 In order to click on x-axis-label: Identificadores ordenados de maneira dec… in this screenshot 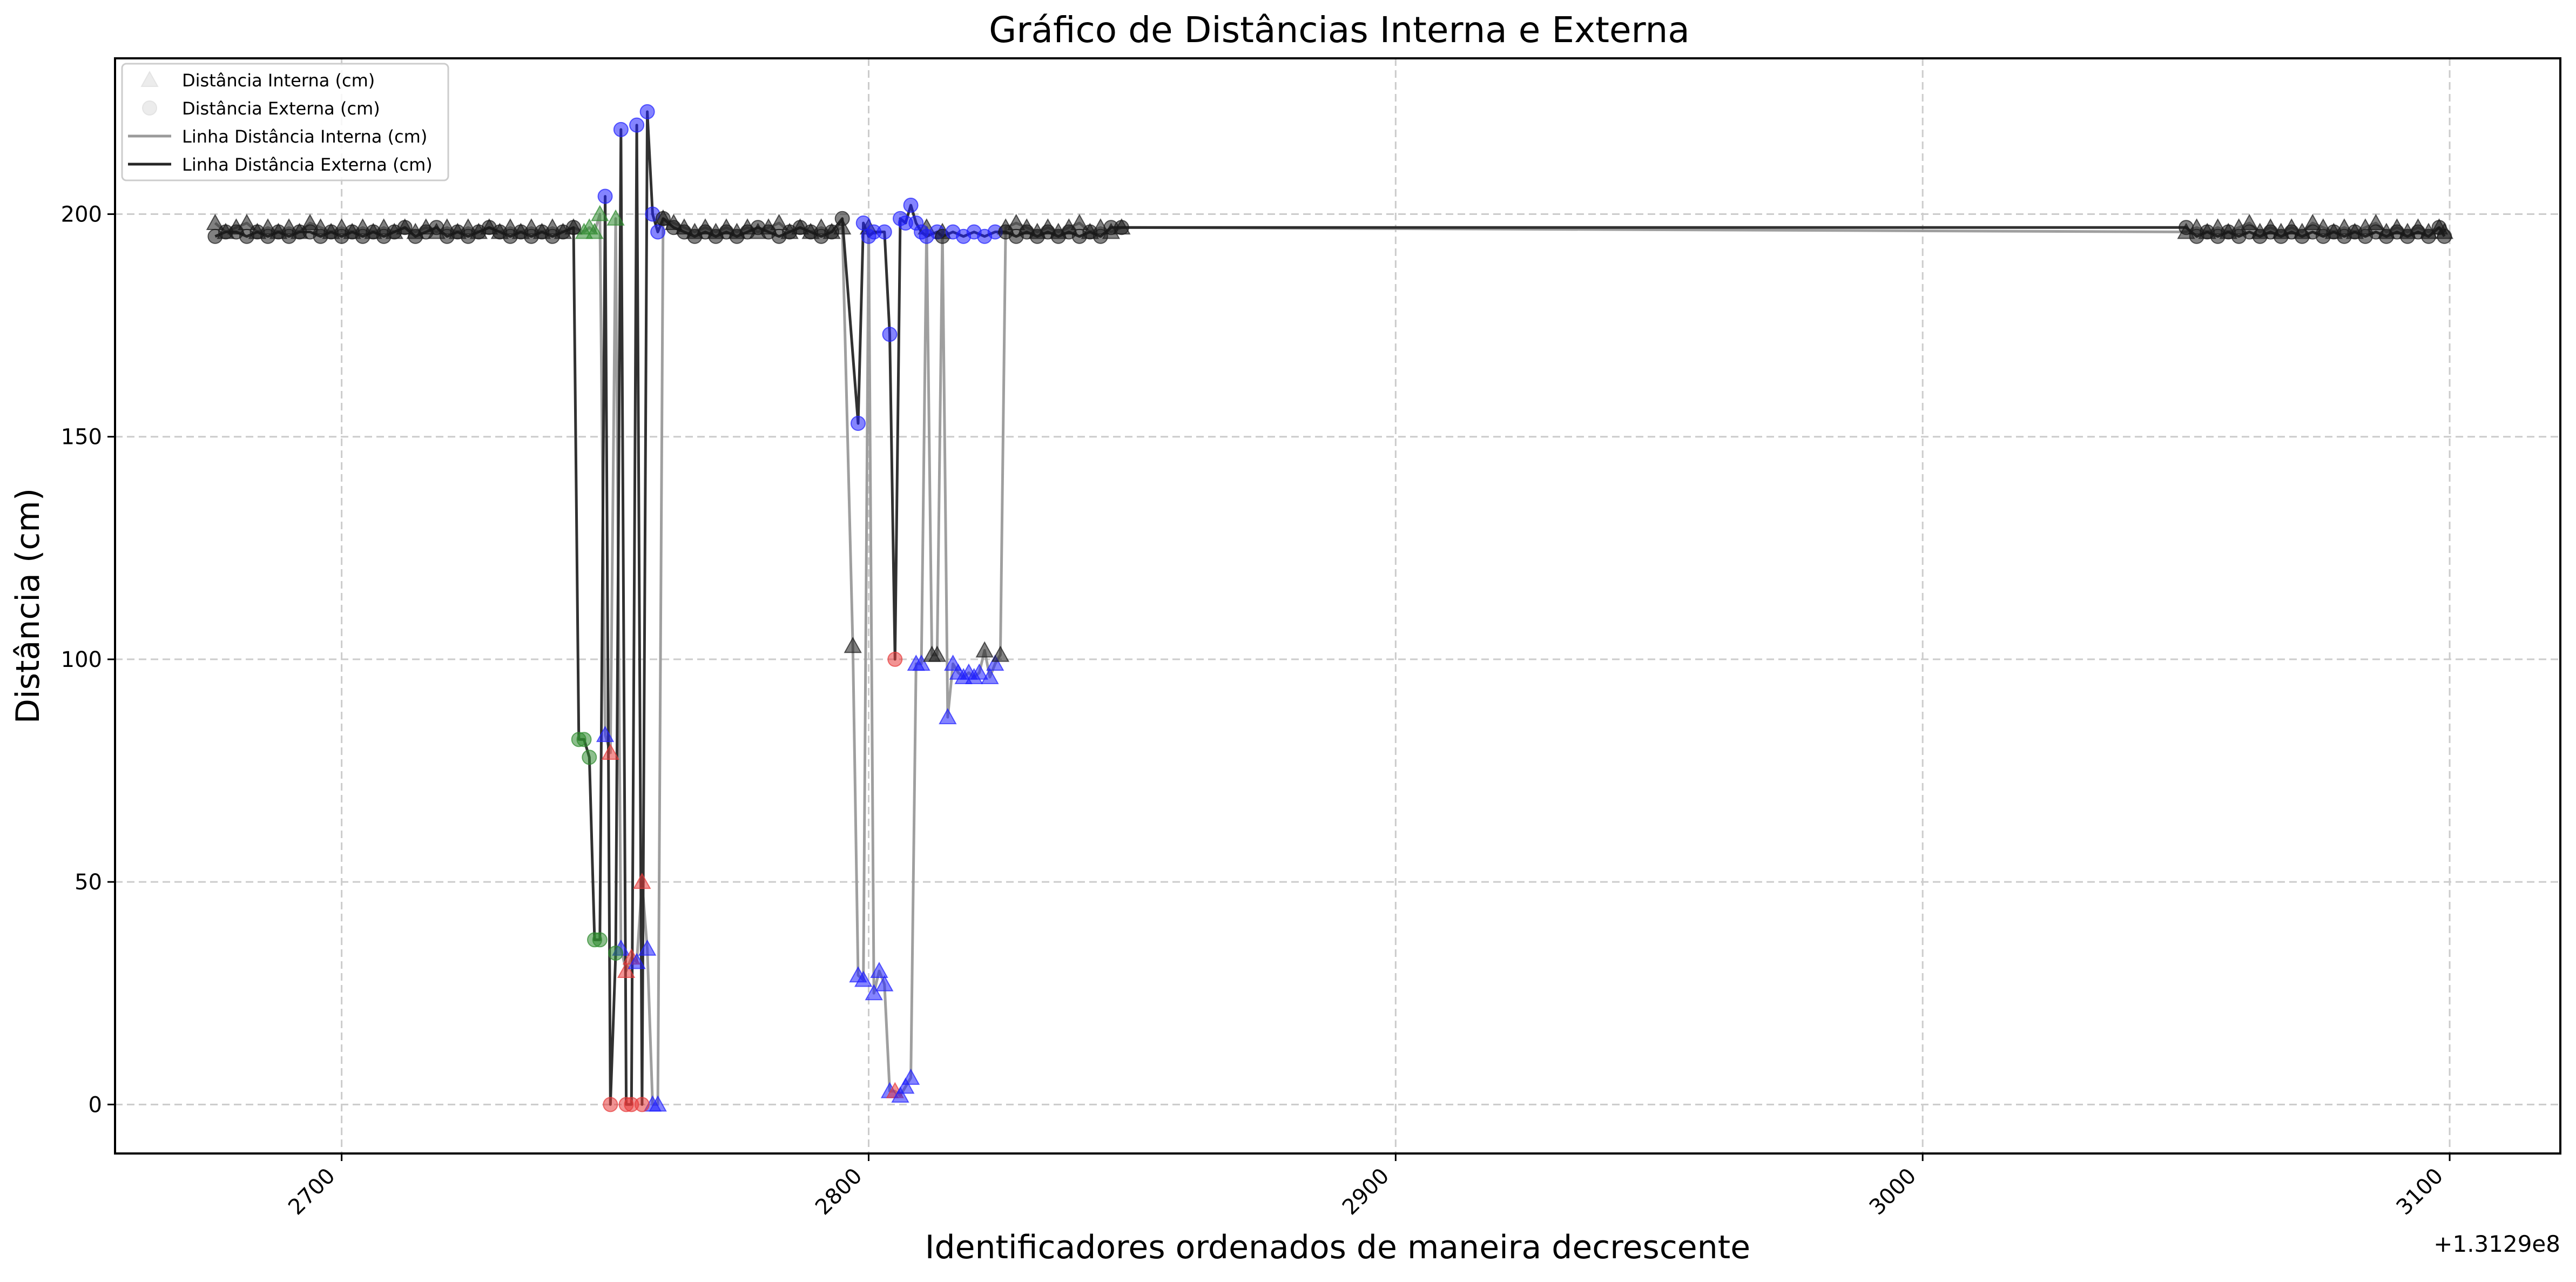, I will do `click(1337, 1247)`.